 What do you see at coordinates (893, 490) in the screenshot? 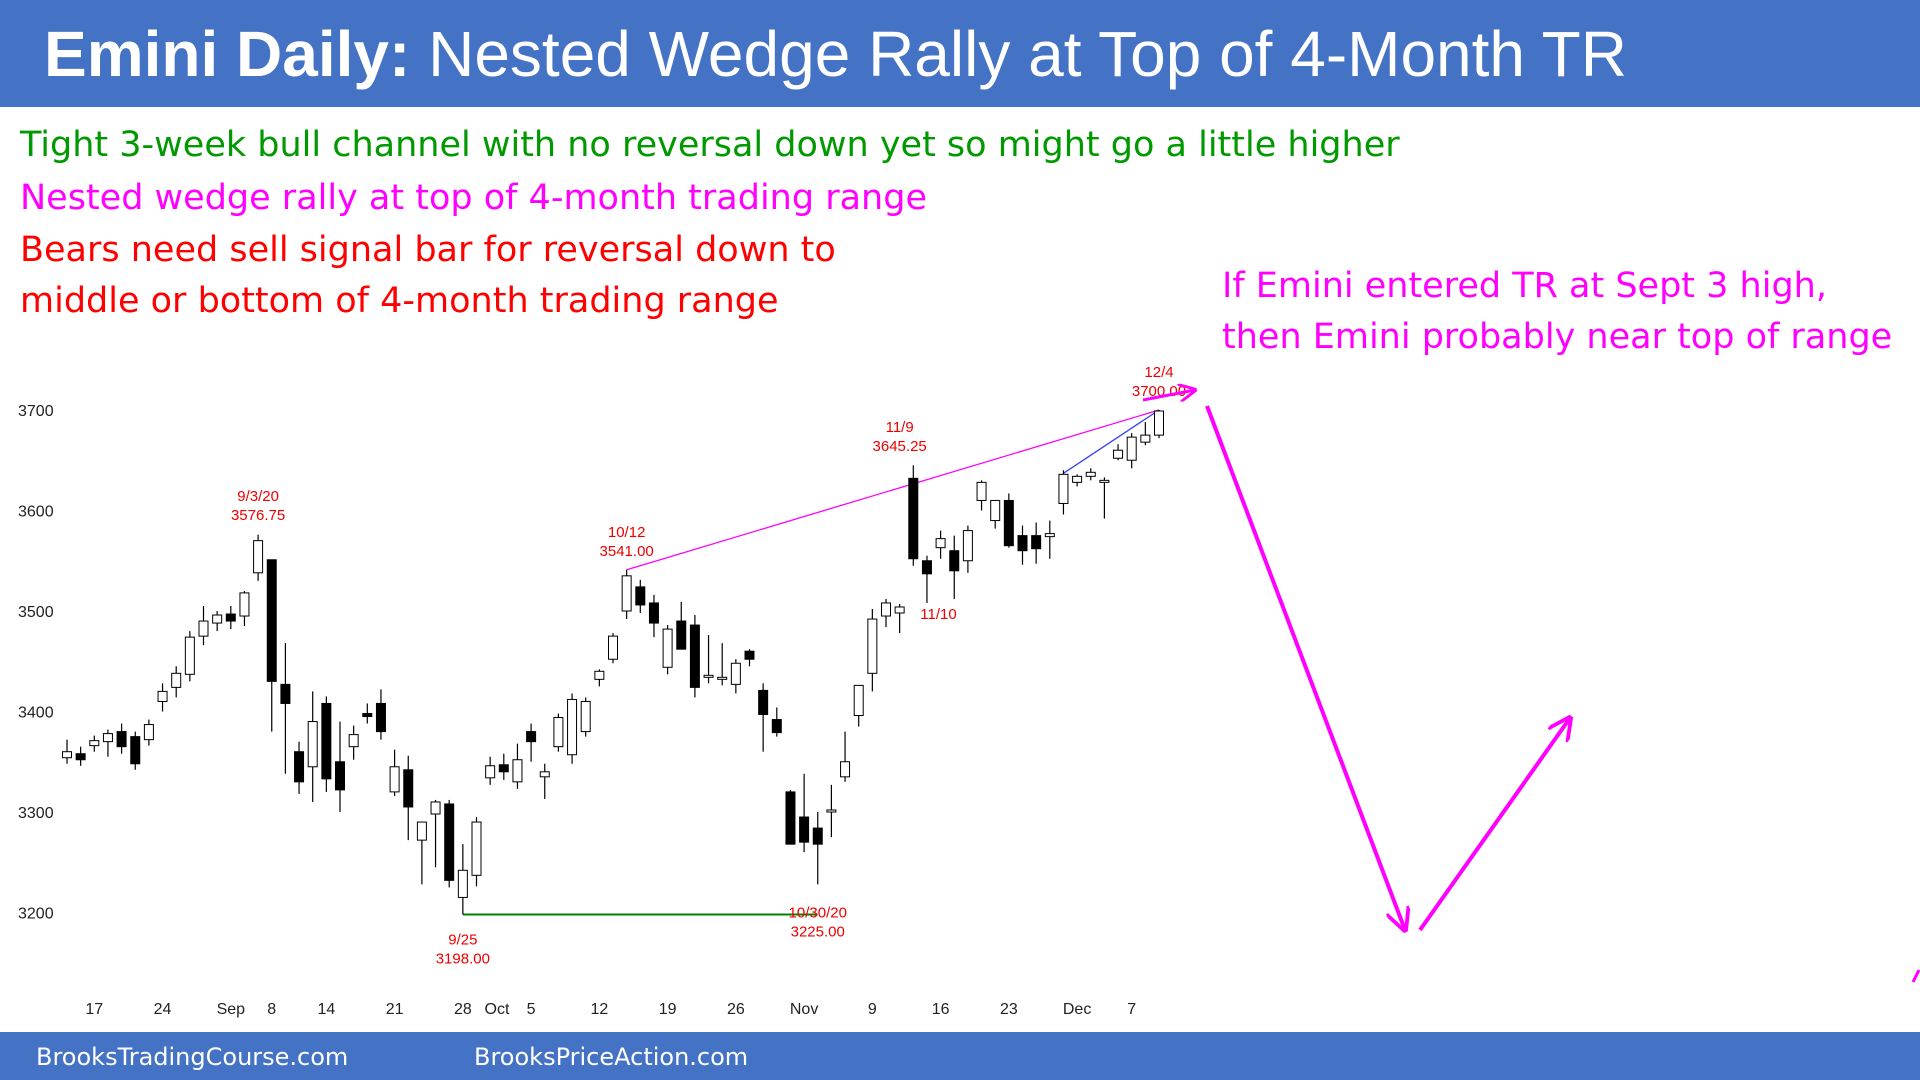
I see `wedge-magenta-line` at bounding box center [893, 490].